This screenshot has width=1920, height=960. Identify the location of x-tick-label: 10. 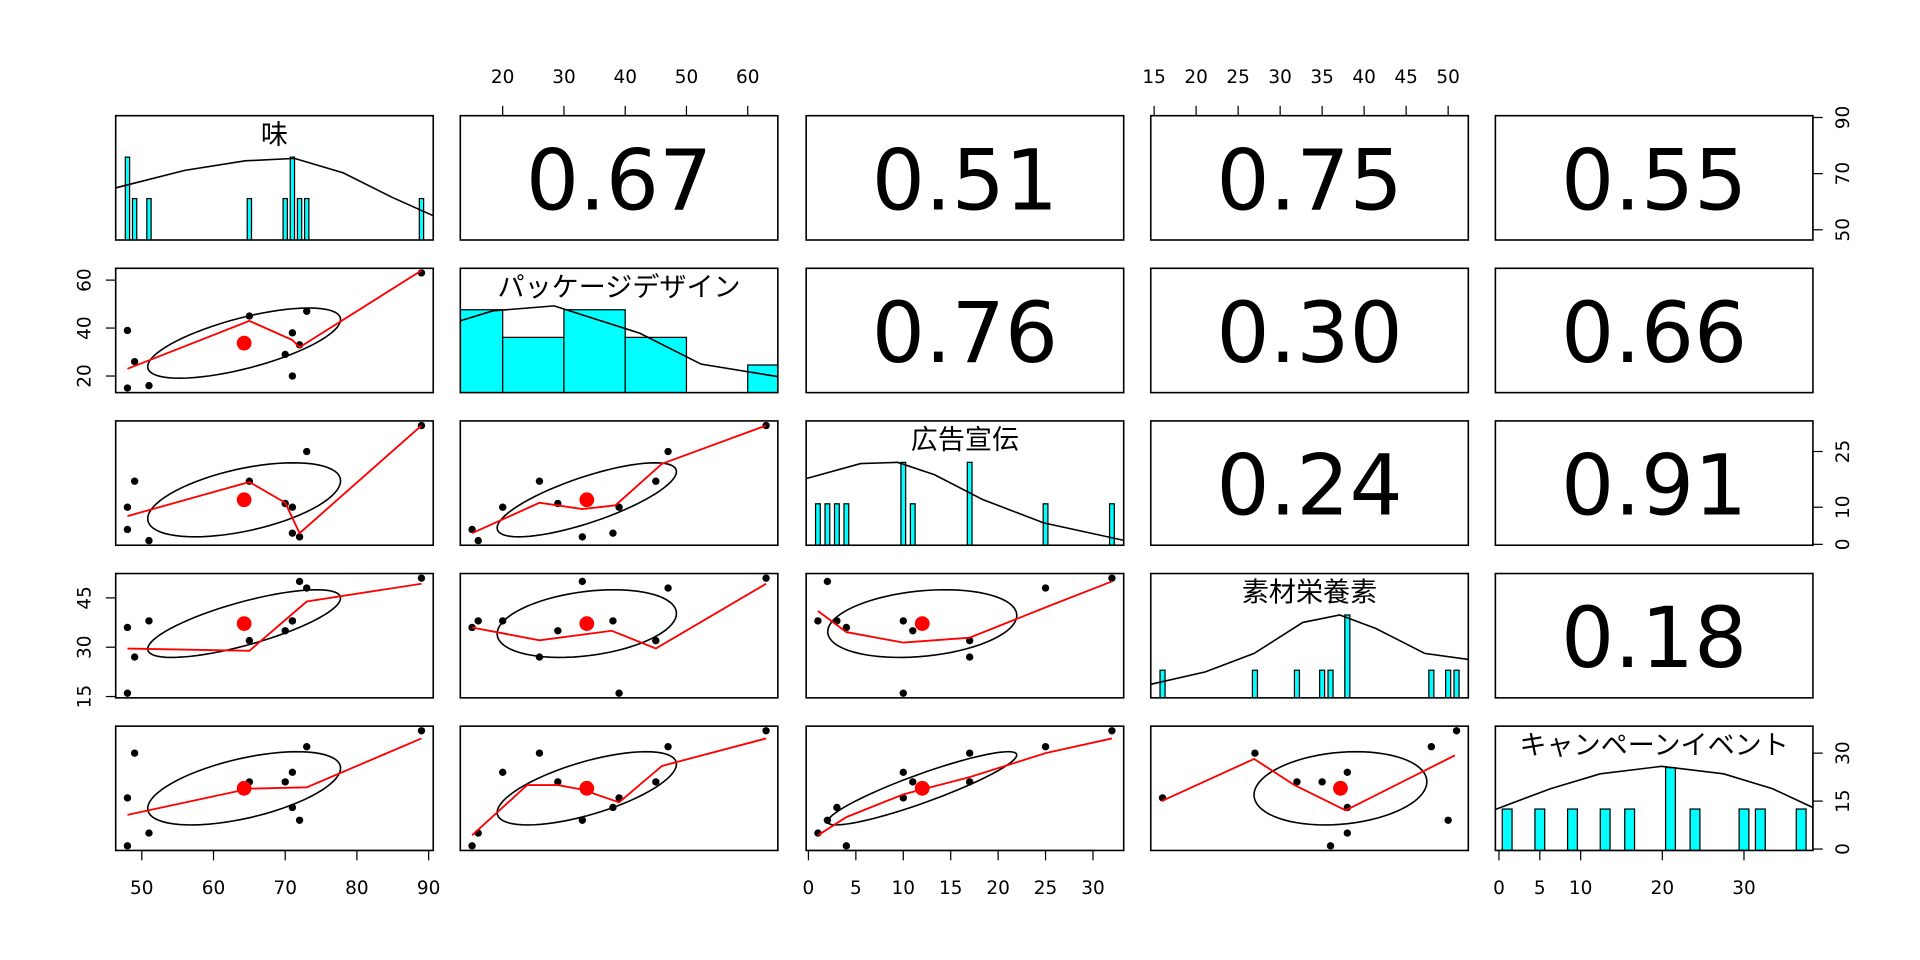
(903, 888).